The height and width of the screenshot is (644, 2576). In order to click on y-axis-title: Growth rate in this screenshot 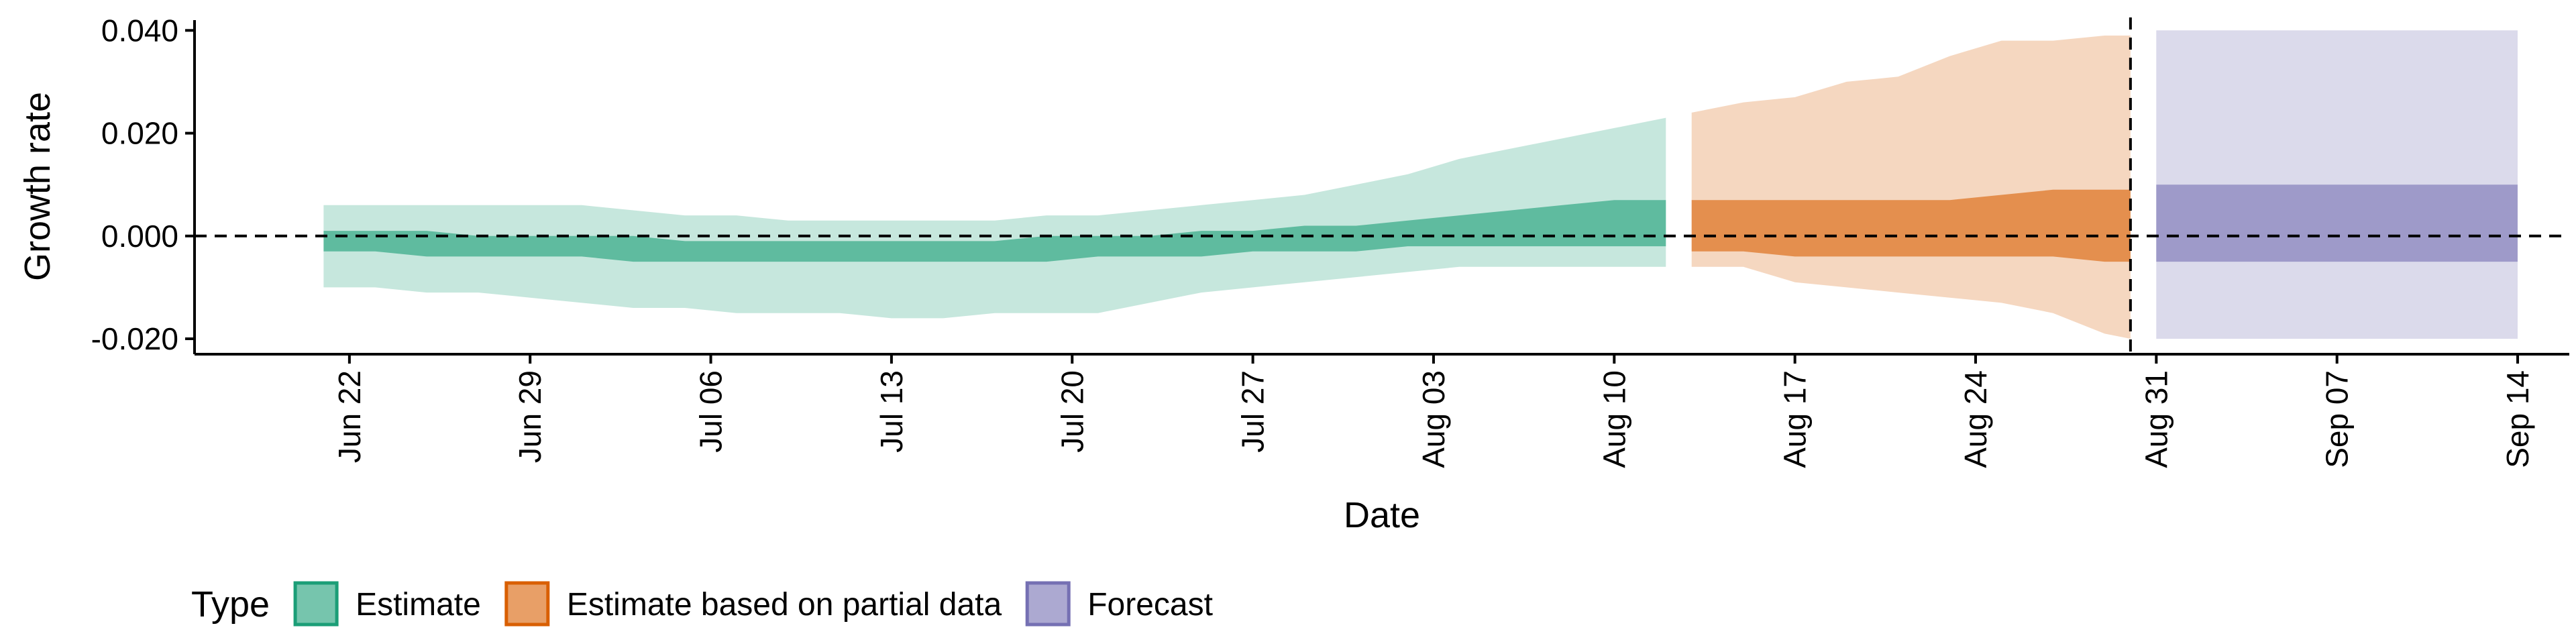, I will do `click(37, 186)`.